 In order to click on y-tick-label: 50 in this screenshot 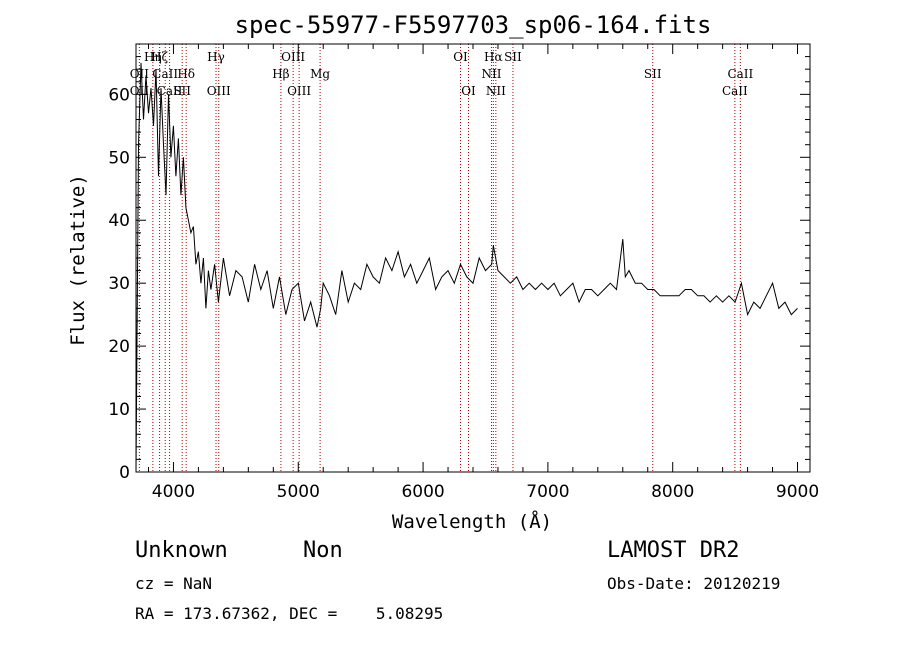, I will do `click(119, 158)`.